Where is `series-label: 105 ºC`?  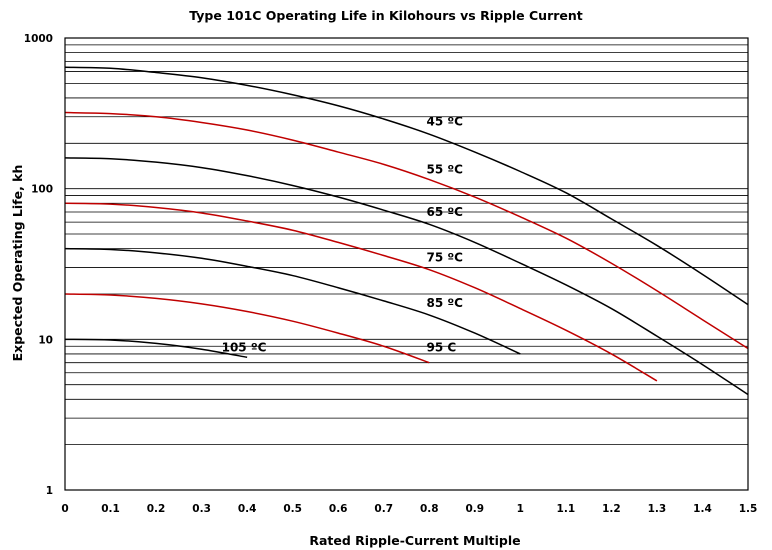
series-label: 105 ºC is located at coordinates (244, 347).